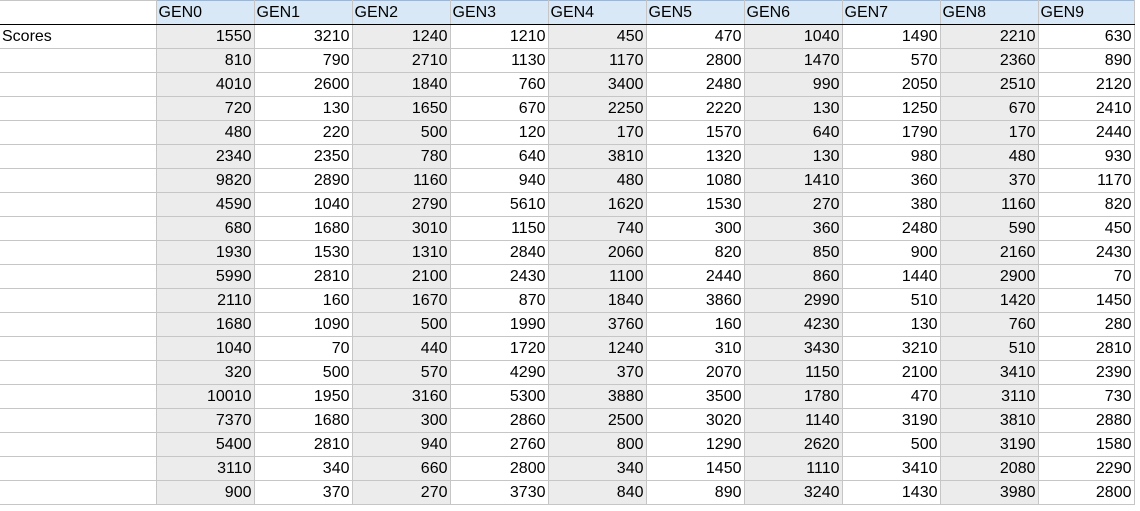  What do you see at coordinates (891, 276) in the screenshot?
I see `score-cell: 1440` at bounding box center [891, 276].